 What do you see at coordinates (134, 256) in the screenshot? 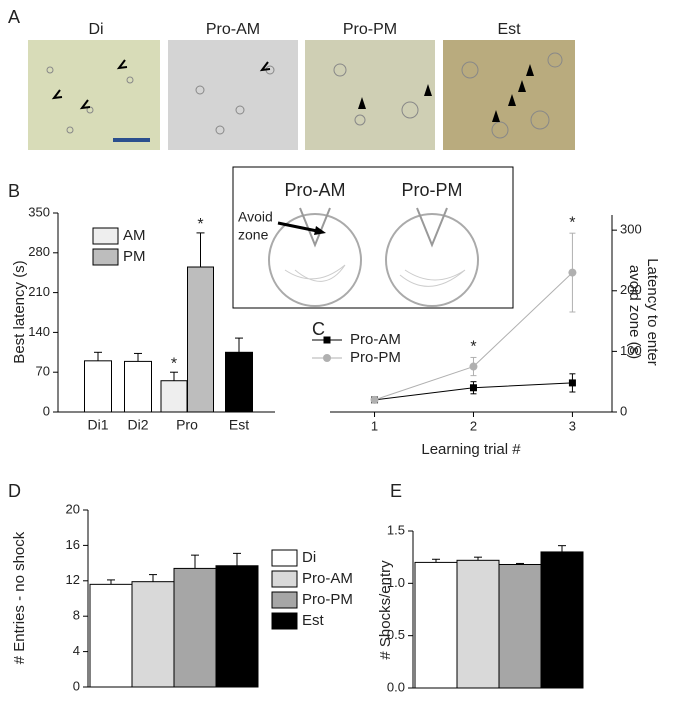
I see `legend-label: PM` at bounding box center [134, 256].